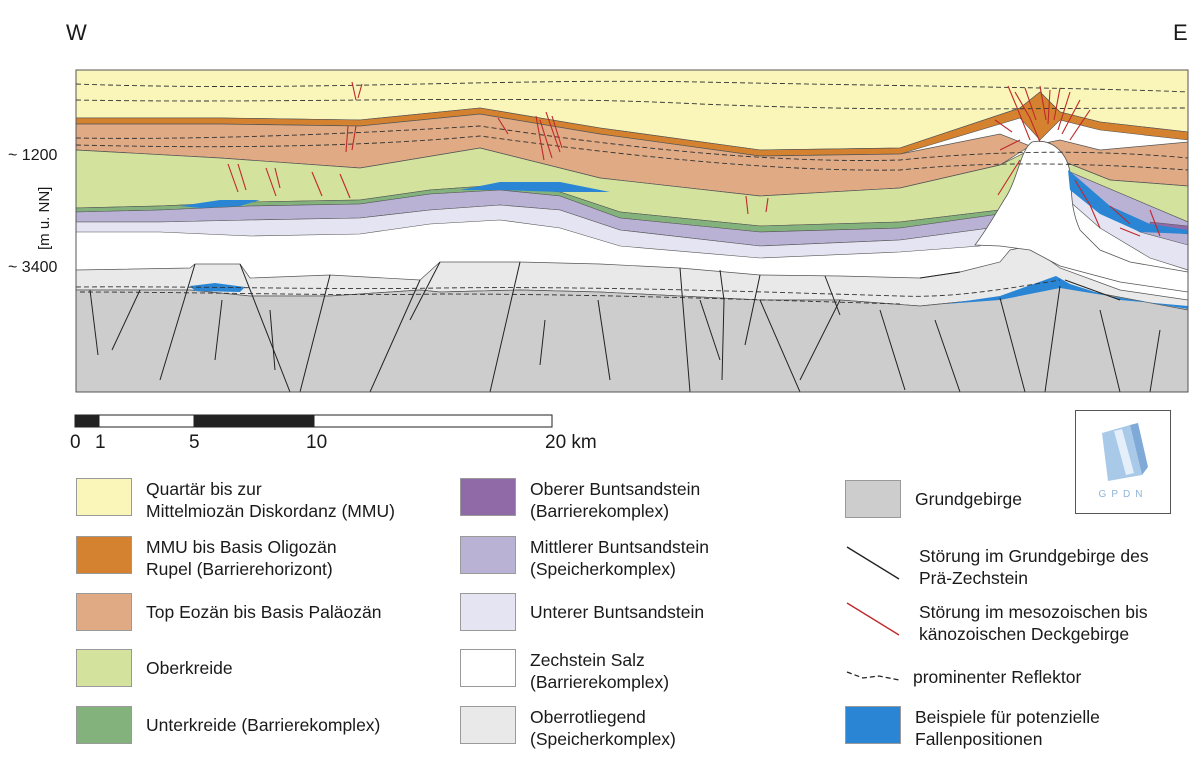 The image size is (1200, 769). Describe the element at coordinates (873, 725) in the screenshot. I see `swatch-fallen` at that location.